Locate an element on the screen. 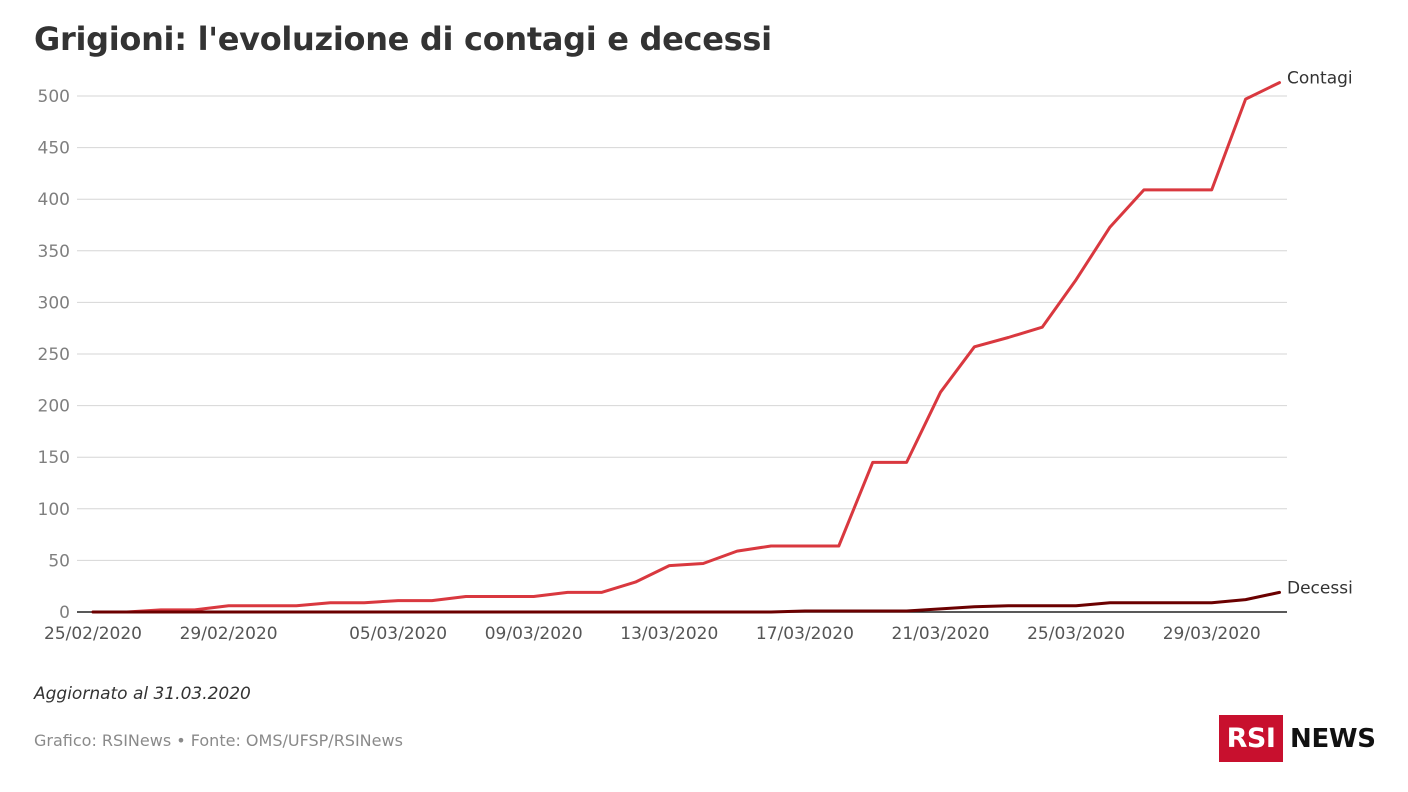 The width and height of the screenshot is (1408, 792). y-axis-ticks: 0 50 100 150 200 250 300 350 400 450 500 is located at coordinates (54, 355).